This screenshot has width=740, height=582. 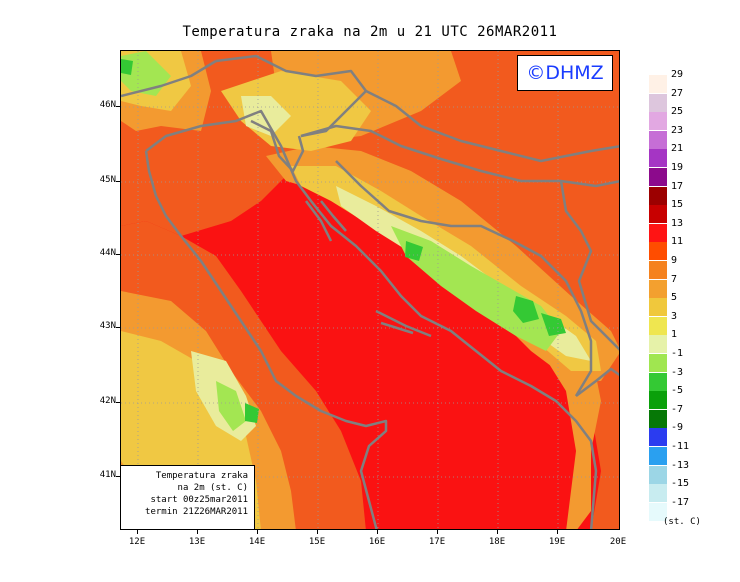 What do you see at coordinates (317, 542) in the screenshot?
I see `lon-label-15e: 15E` at bounding box center [317, 542].